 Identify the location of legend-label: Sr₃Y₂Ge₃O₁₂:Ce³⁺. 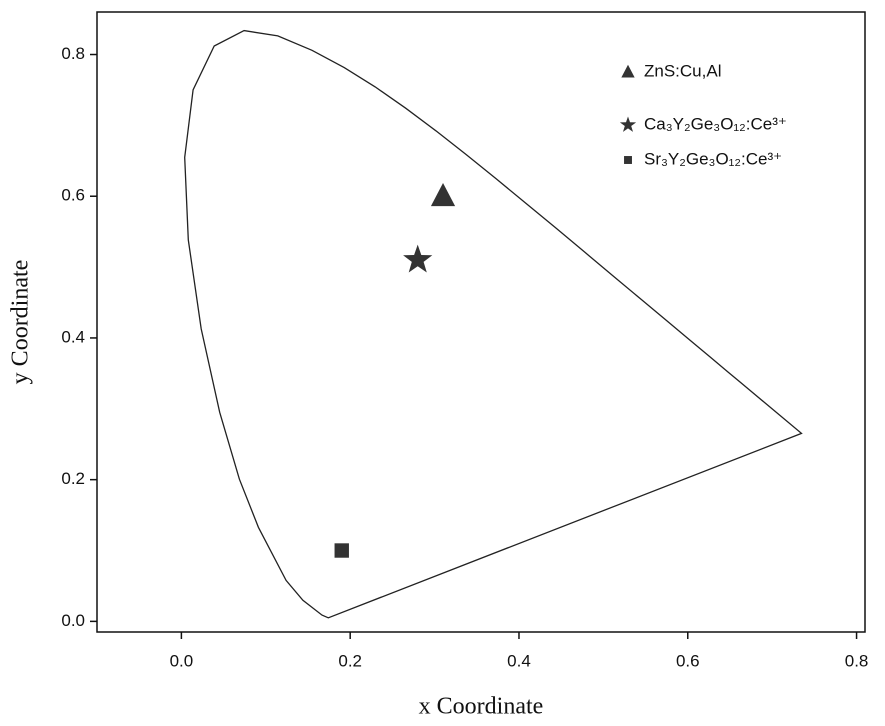
(713, 158).